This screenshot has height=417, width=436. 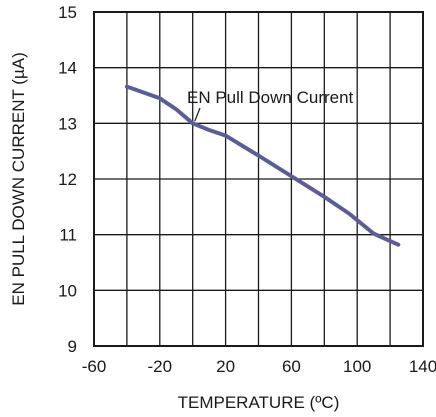 What do you see at coordinates (160, 366) in the screenshot?
I see `x-tick-label: -20` at bounding box center [160, 366].